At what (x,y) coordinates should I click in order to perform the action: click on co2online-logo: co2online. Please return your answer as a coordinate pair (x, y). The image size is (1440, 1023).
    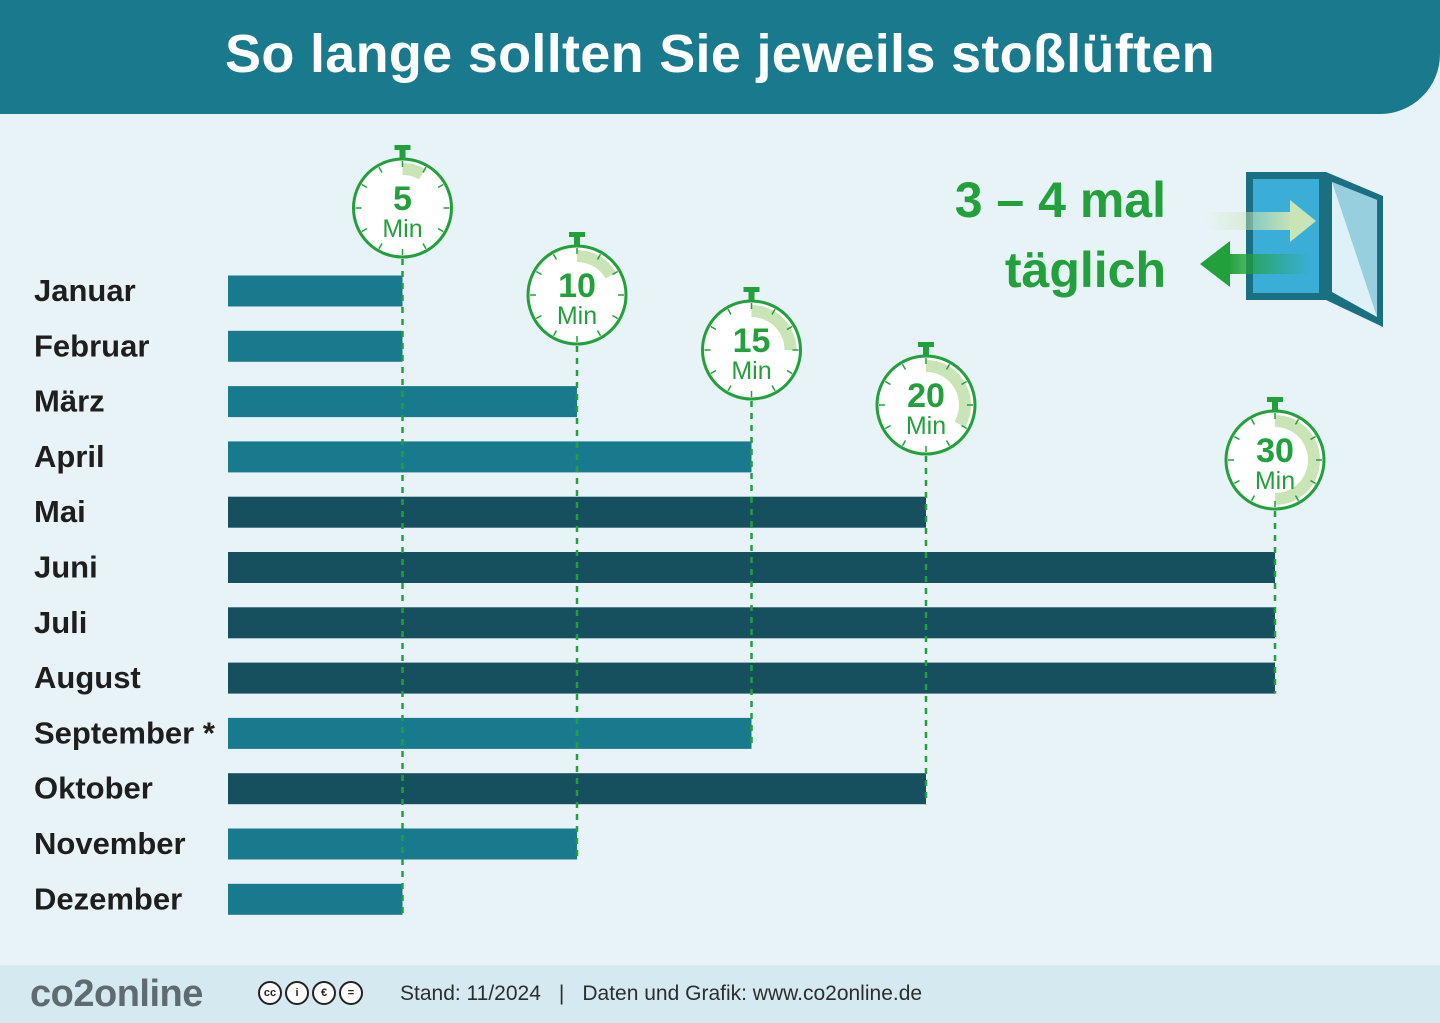
    Looking at the image, I should click on (116, 994).